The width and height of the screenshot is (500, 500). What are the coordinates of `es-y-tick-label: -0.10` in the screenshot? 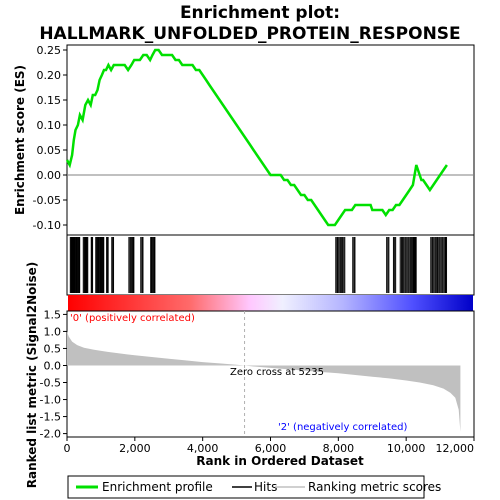 It's located at (47, 225).